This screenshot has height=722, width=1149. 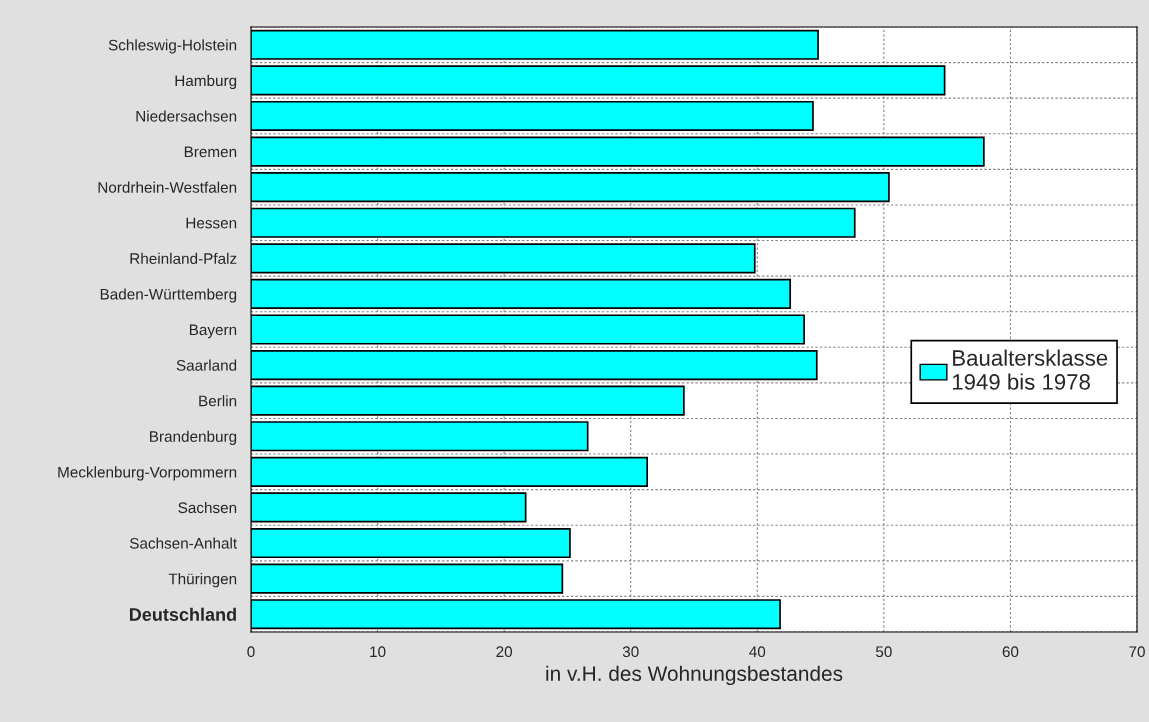 I want to click on y-tick-label: Bremen, so click(x=210, y=152).